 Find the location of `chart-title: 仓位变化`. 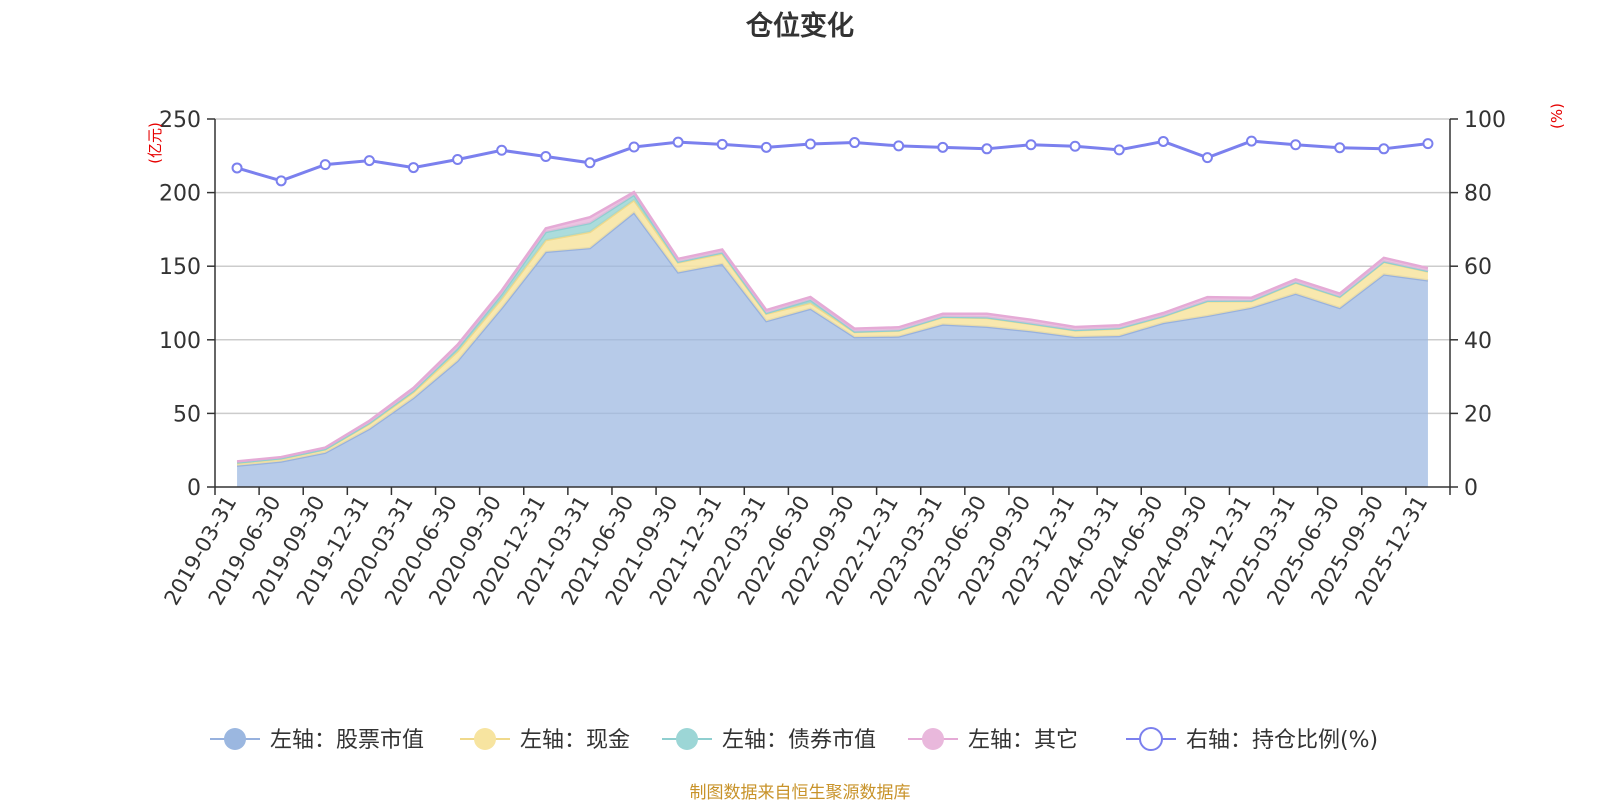

chart-title: 仓位变化 is located at coordinates (800, 26).